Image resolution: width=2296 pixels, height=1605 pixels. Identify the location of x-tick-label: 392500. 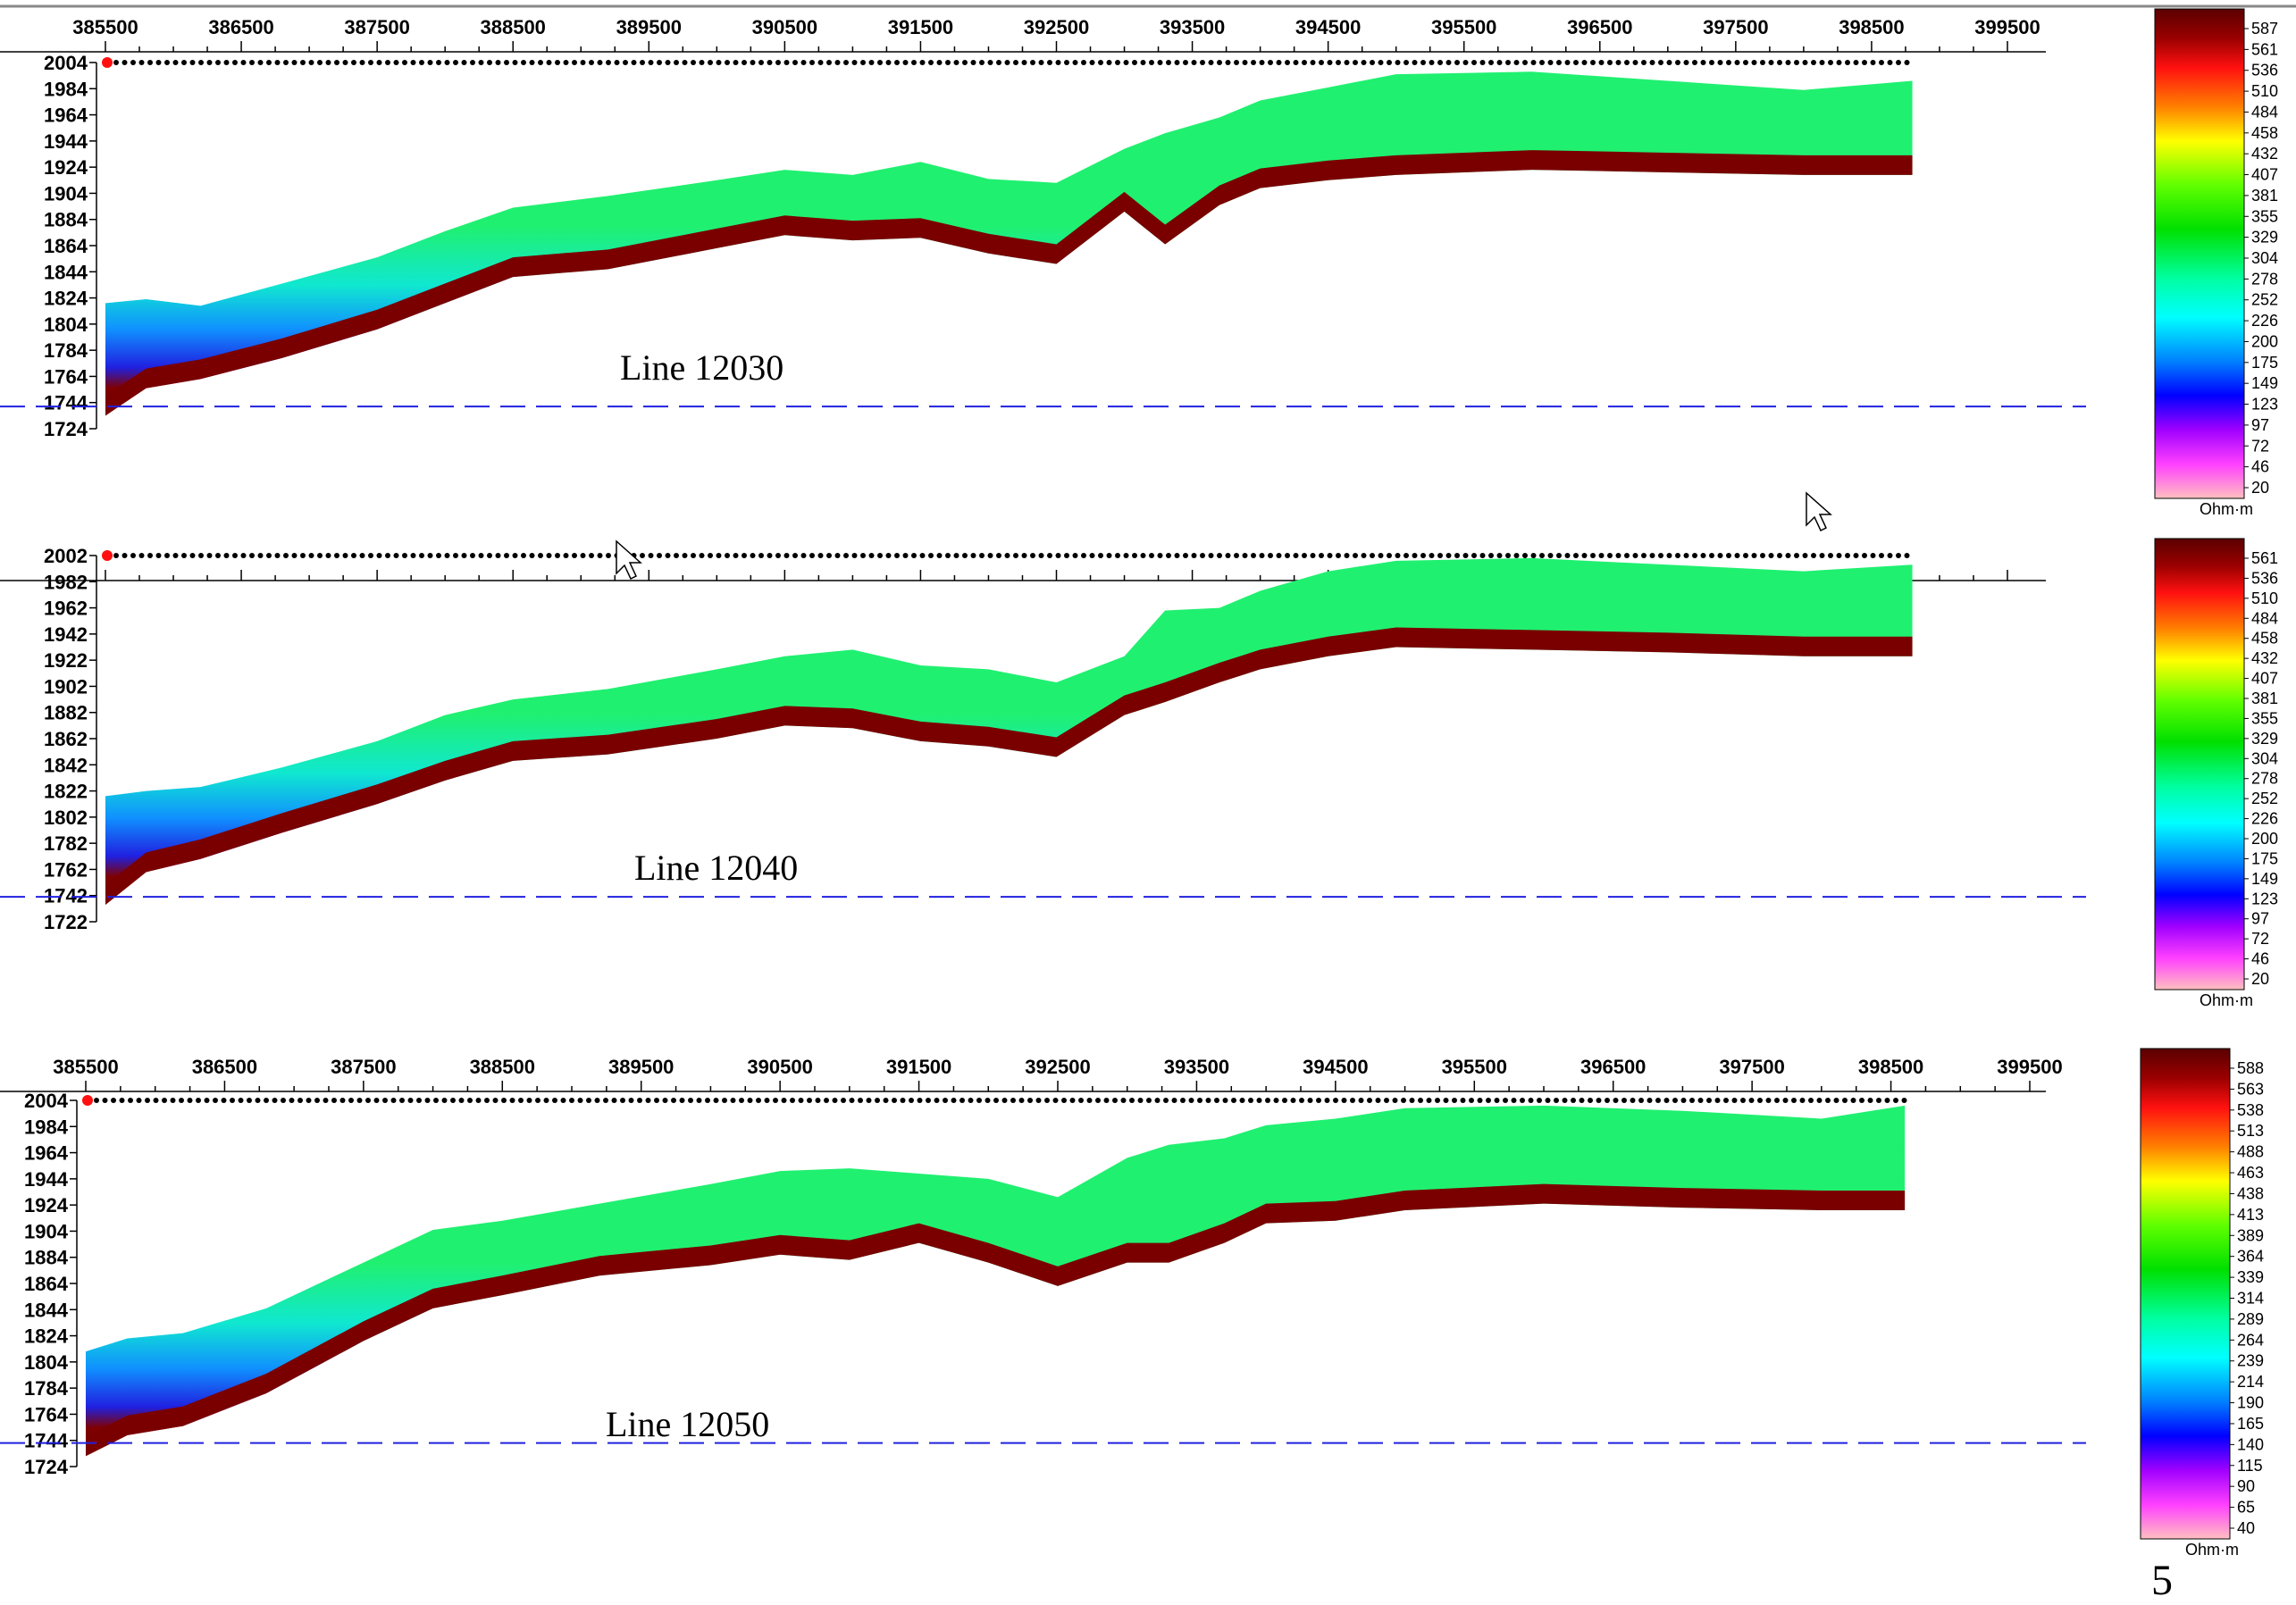
(1056, 27).